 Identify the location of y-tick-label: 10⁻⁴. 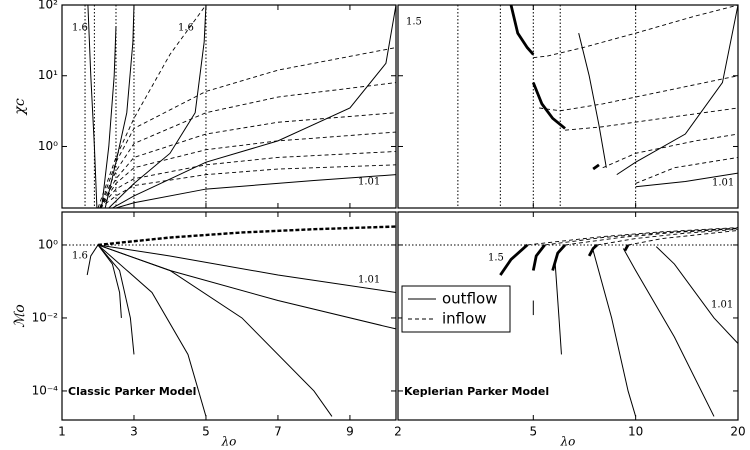
(45, 390).